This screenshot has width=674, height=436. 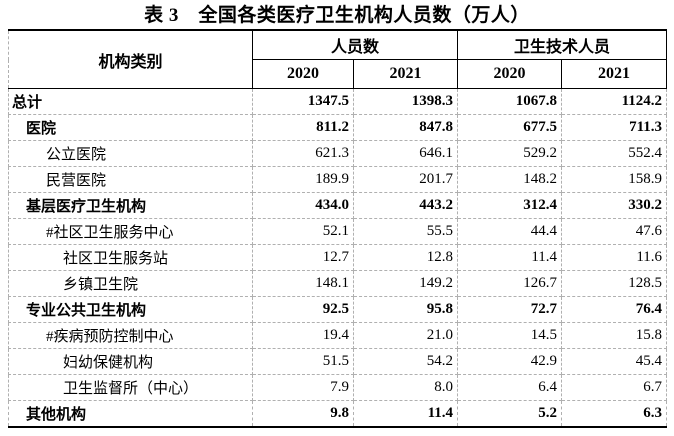 I want to click on table-row: 民营医院 189.9 201.7 148.2 158.9, so click(x=338, y=179).